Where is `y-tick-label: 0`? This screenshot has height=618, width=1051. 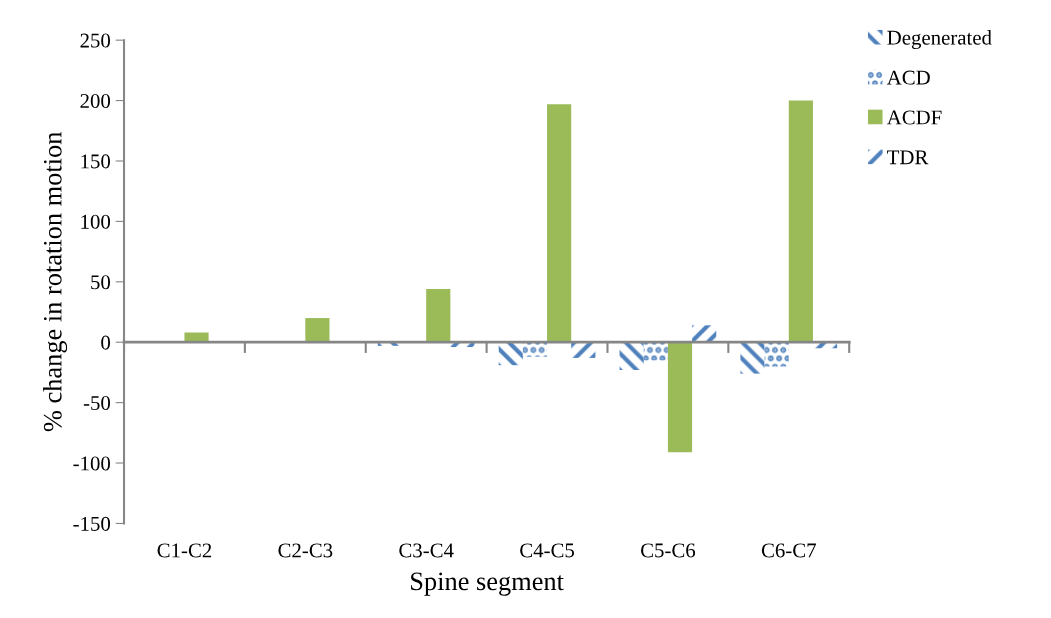
y-tick-label: 0 is located at coordinates (106, 342).